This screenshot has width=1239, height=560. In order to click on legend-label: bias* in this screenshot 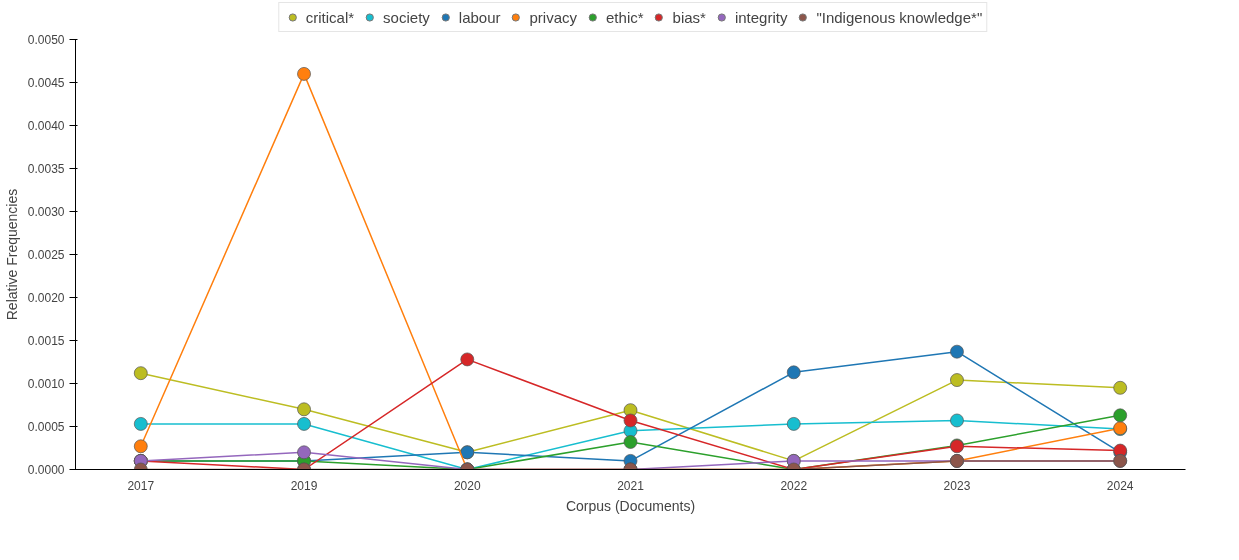, I will do `click(689, 17)`.